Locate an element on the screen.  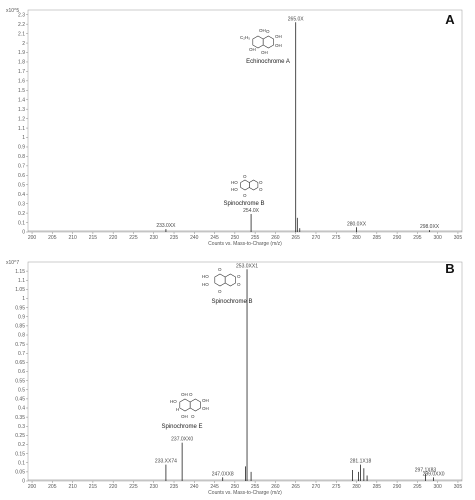
peak-label: 254.0X is located at coordinates (251, 211).